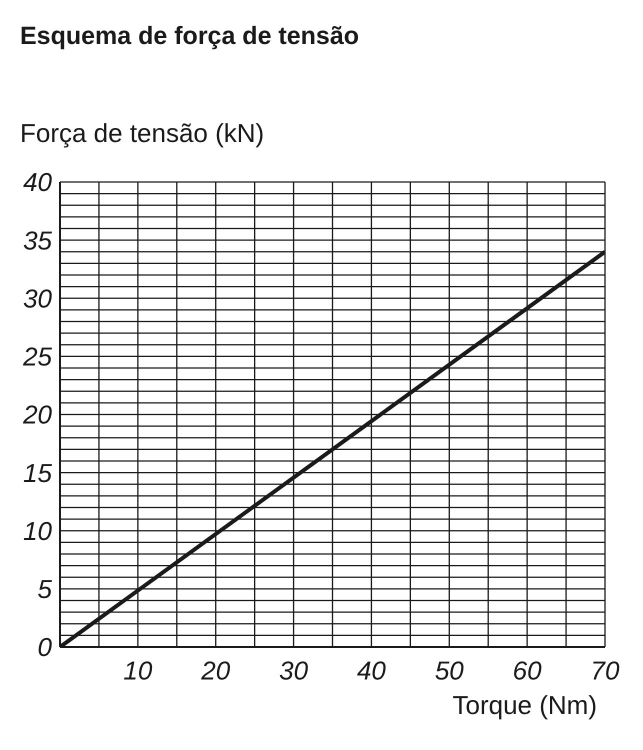 This screenshot has height=750, width=643. What do you see at coordinates (294, 670) in the screenshot?
I see `x-tick-label: 30` at bounding box center [294, 670].